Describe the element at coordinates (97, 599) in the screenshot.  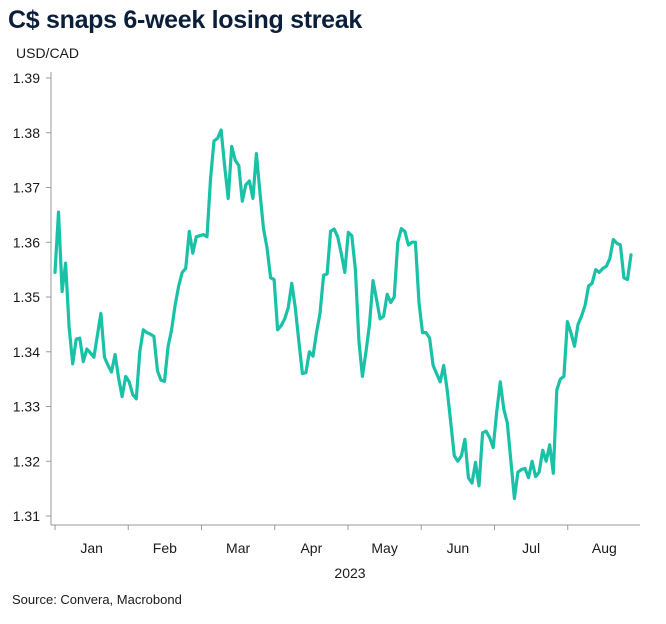
I see `source-note: Source: Convera, Macrobond` at that location.